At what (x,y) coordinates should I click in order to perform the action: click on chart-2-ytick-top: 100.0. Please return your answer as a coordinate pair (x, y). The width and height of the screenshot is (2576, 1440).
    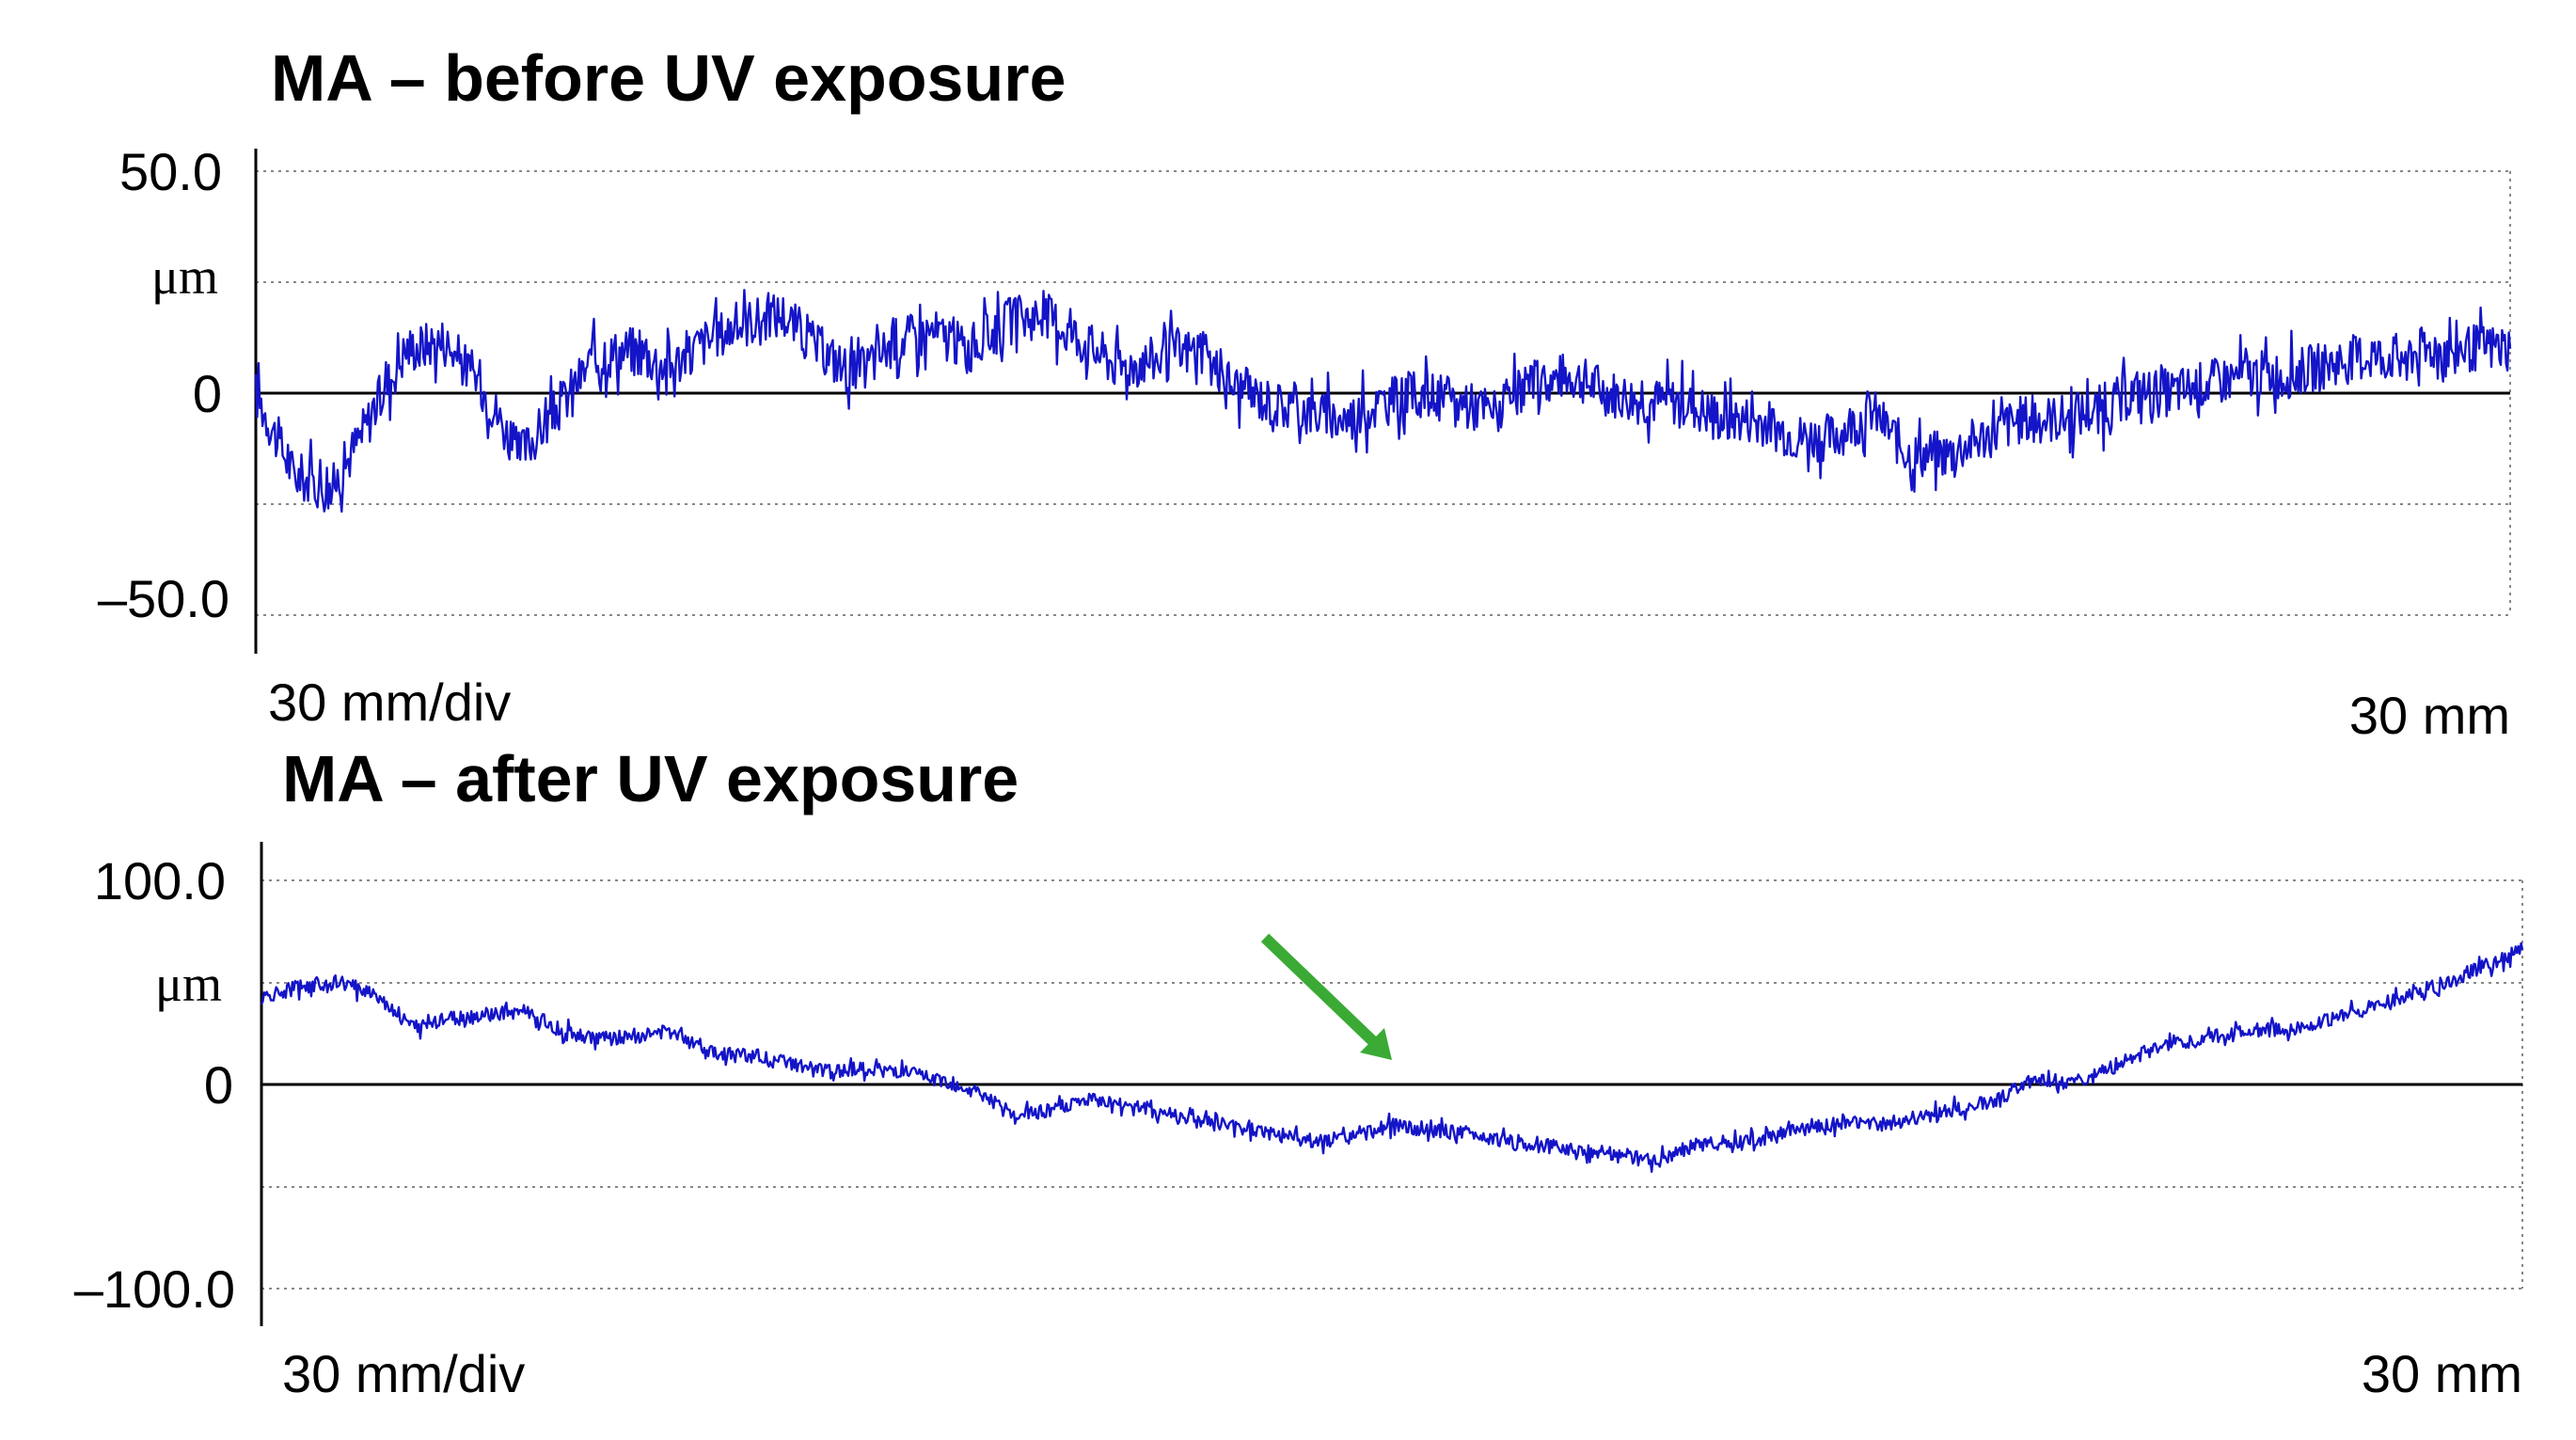
    Looking at the image, I should click on (160, 881).